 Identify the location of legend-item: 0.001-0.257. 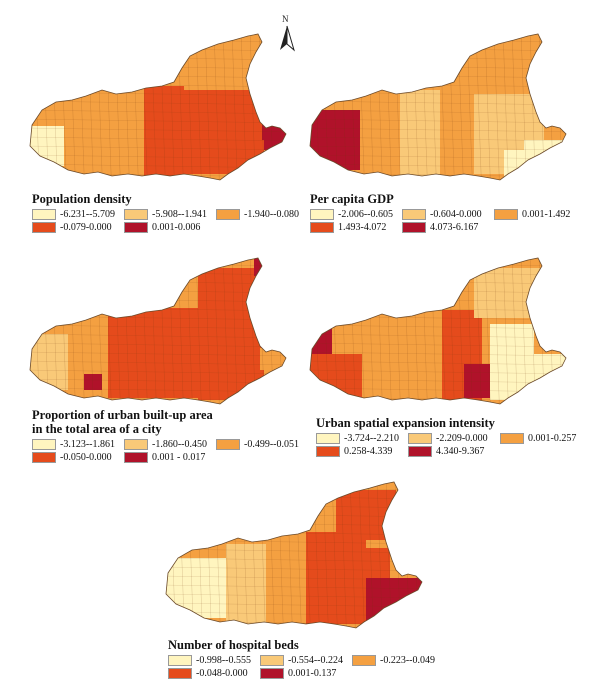
(546, 438).